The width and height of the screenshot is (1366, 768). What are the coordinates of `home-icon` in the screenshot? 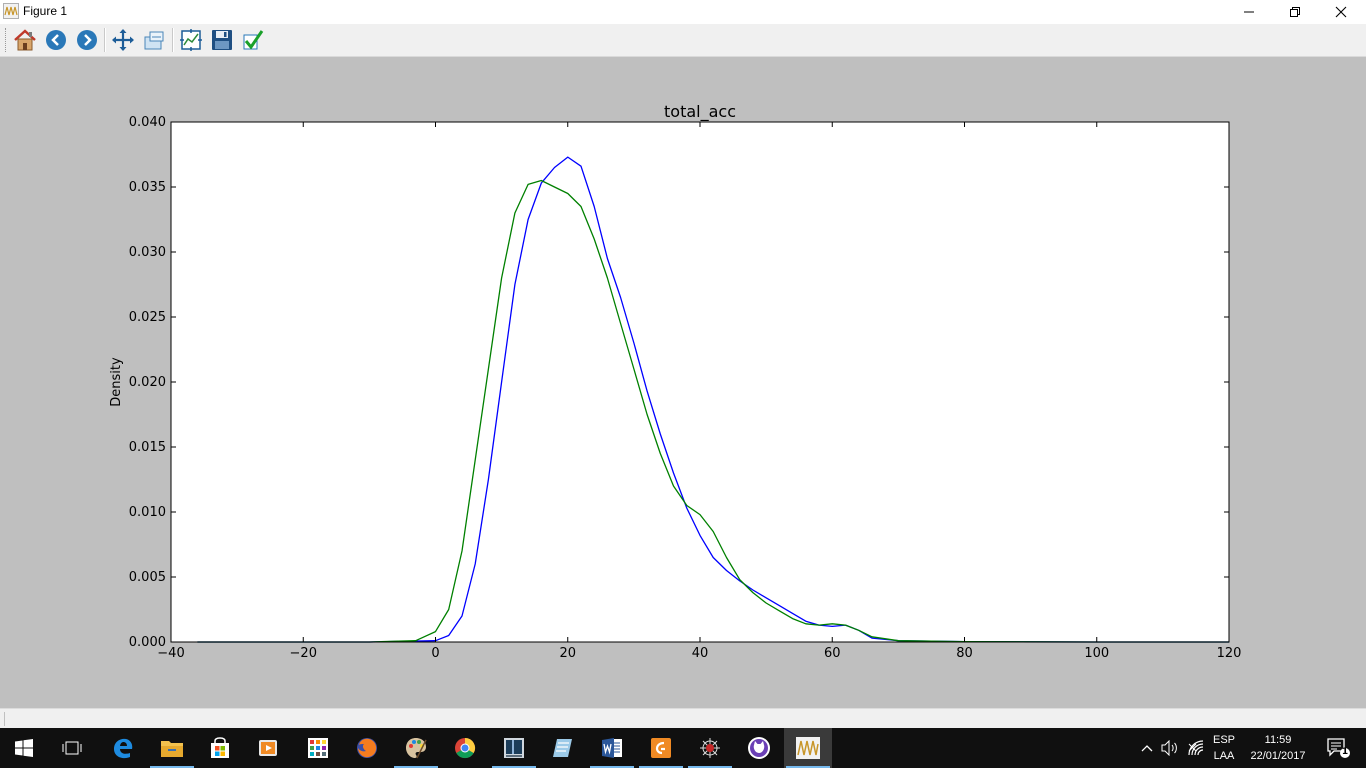 It's located at (25, 40).